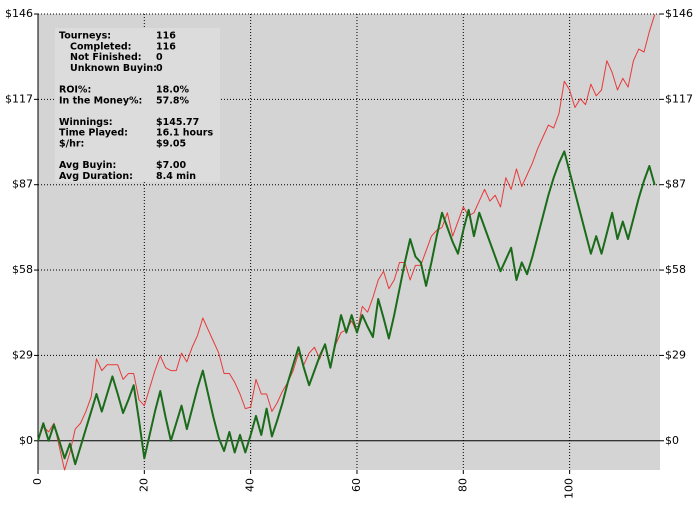 This screenshot has width=700, height=506. What do you see at coordinates (675, 269) in the screenshot?
I see `y2-tick-label: $58` at bounding box center [675, 269].